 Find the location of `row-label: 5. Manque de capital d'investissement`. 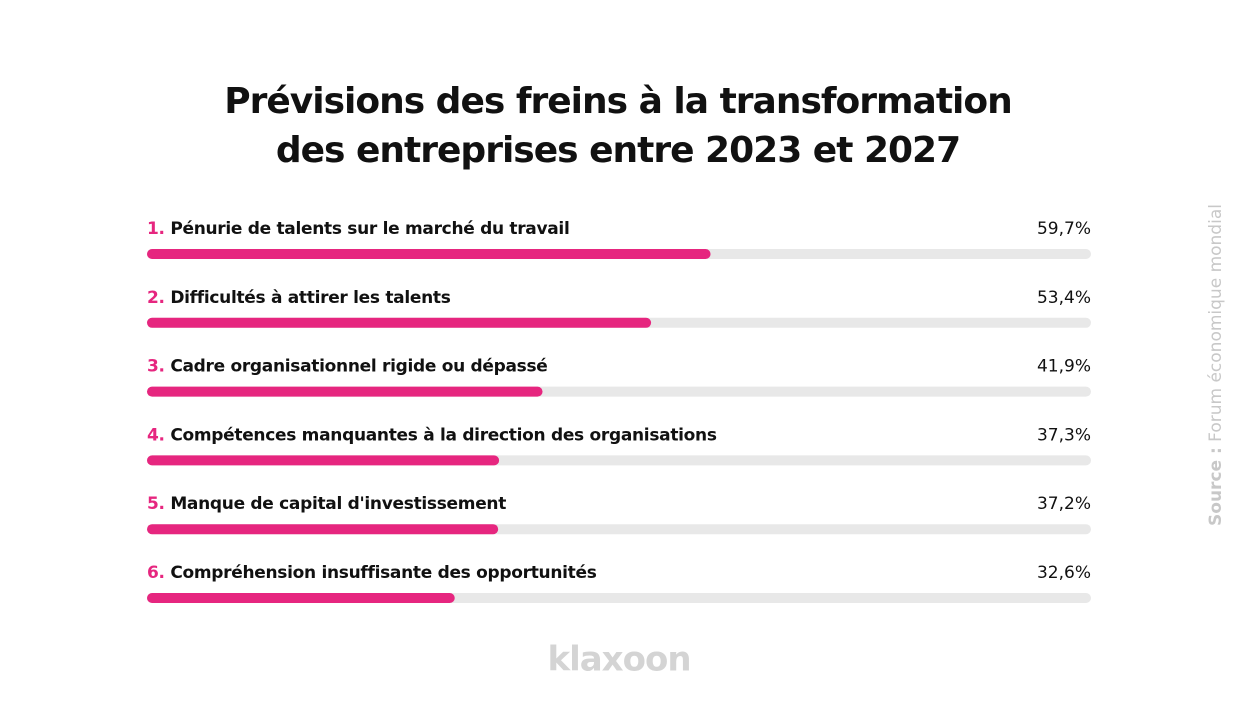

row-label: 5. Manque de capital d'investissement is located at coordinates (326, 504).